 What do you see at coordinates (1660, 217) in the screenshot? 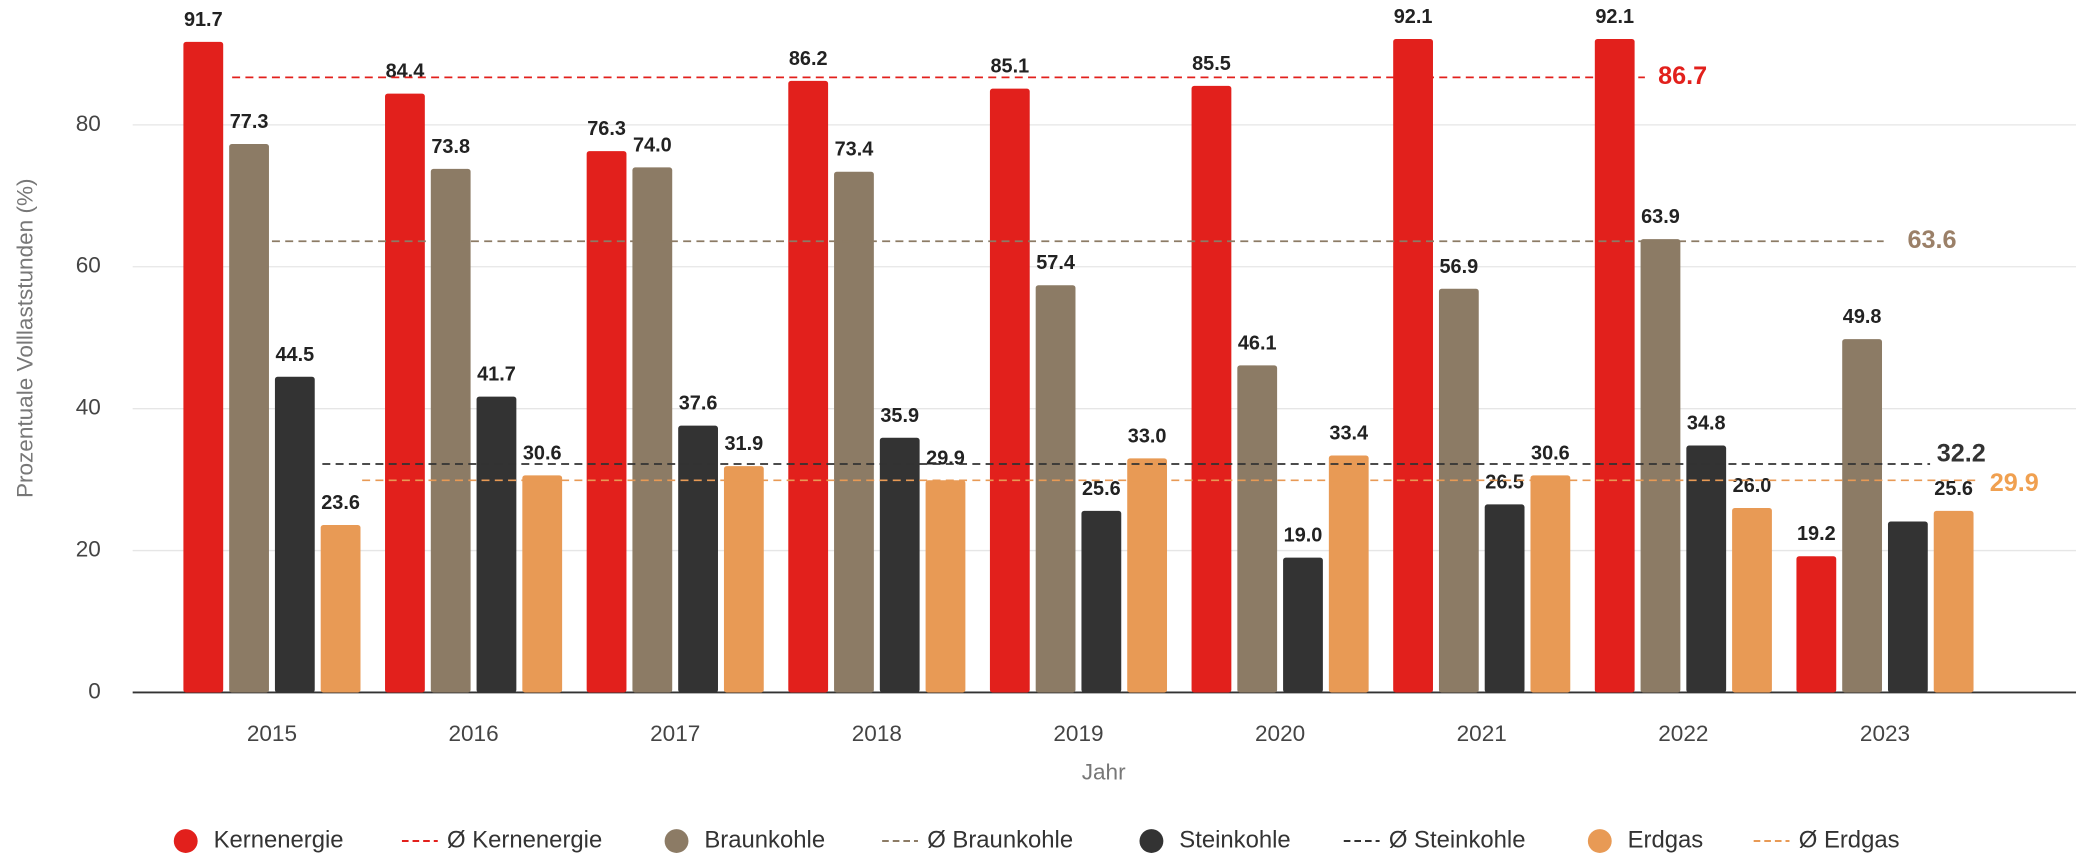
I see `value-label: 63.9` at bounding box center [1660, 217].